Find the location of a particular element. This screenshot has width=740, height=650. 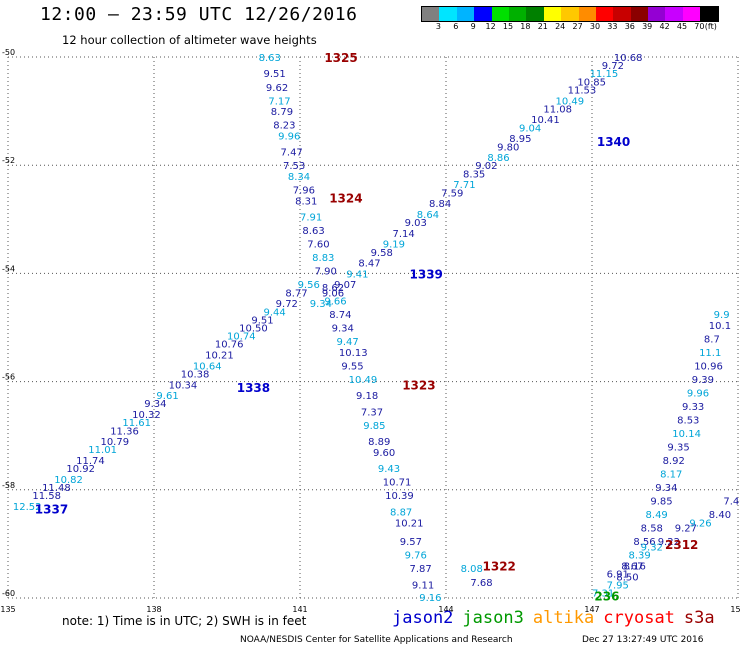

swh-value: 11.61 is located at coordinates (136, 423).